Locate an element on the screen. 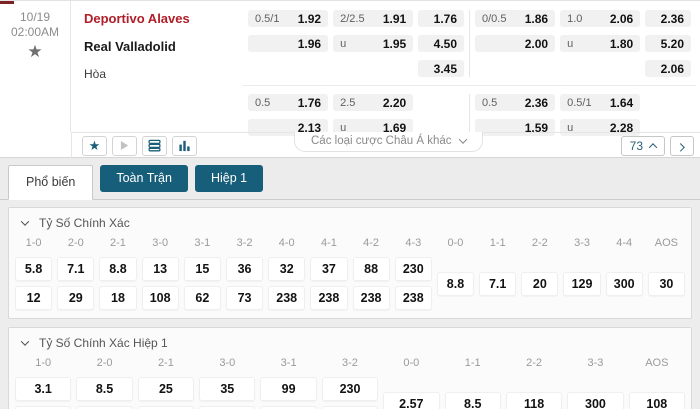  teams-column: Deportivo Alaves Real Valladolid Hòa is located at coordinates (155, 66).